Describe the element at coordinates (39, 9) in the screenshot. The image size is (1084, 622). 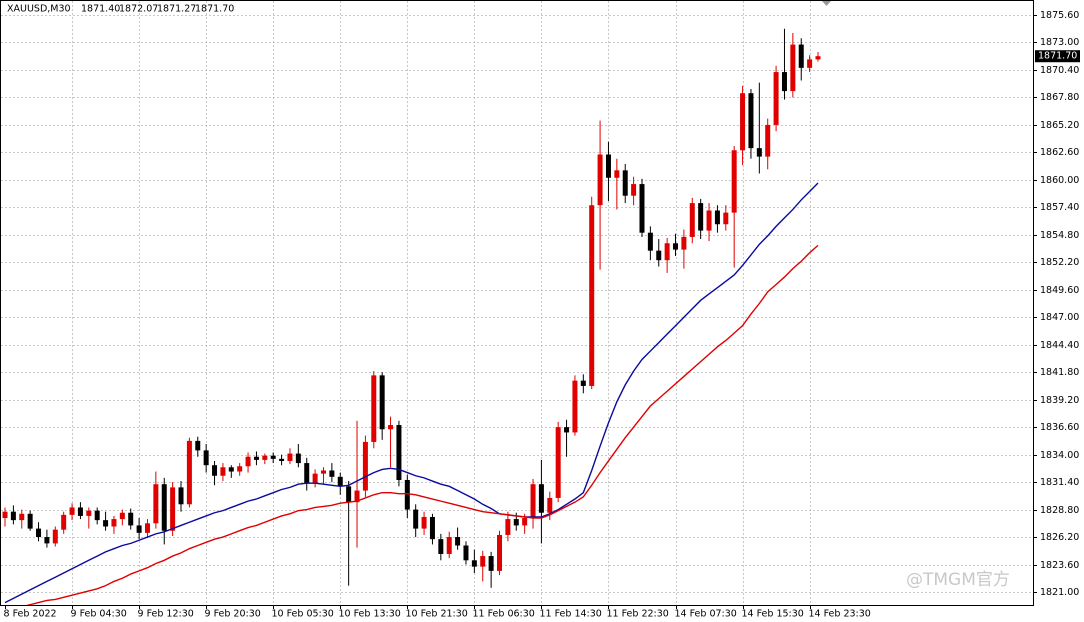
I see `symbol: XAUUSD,M30` at that location.